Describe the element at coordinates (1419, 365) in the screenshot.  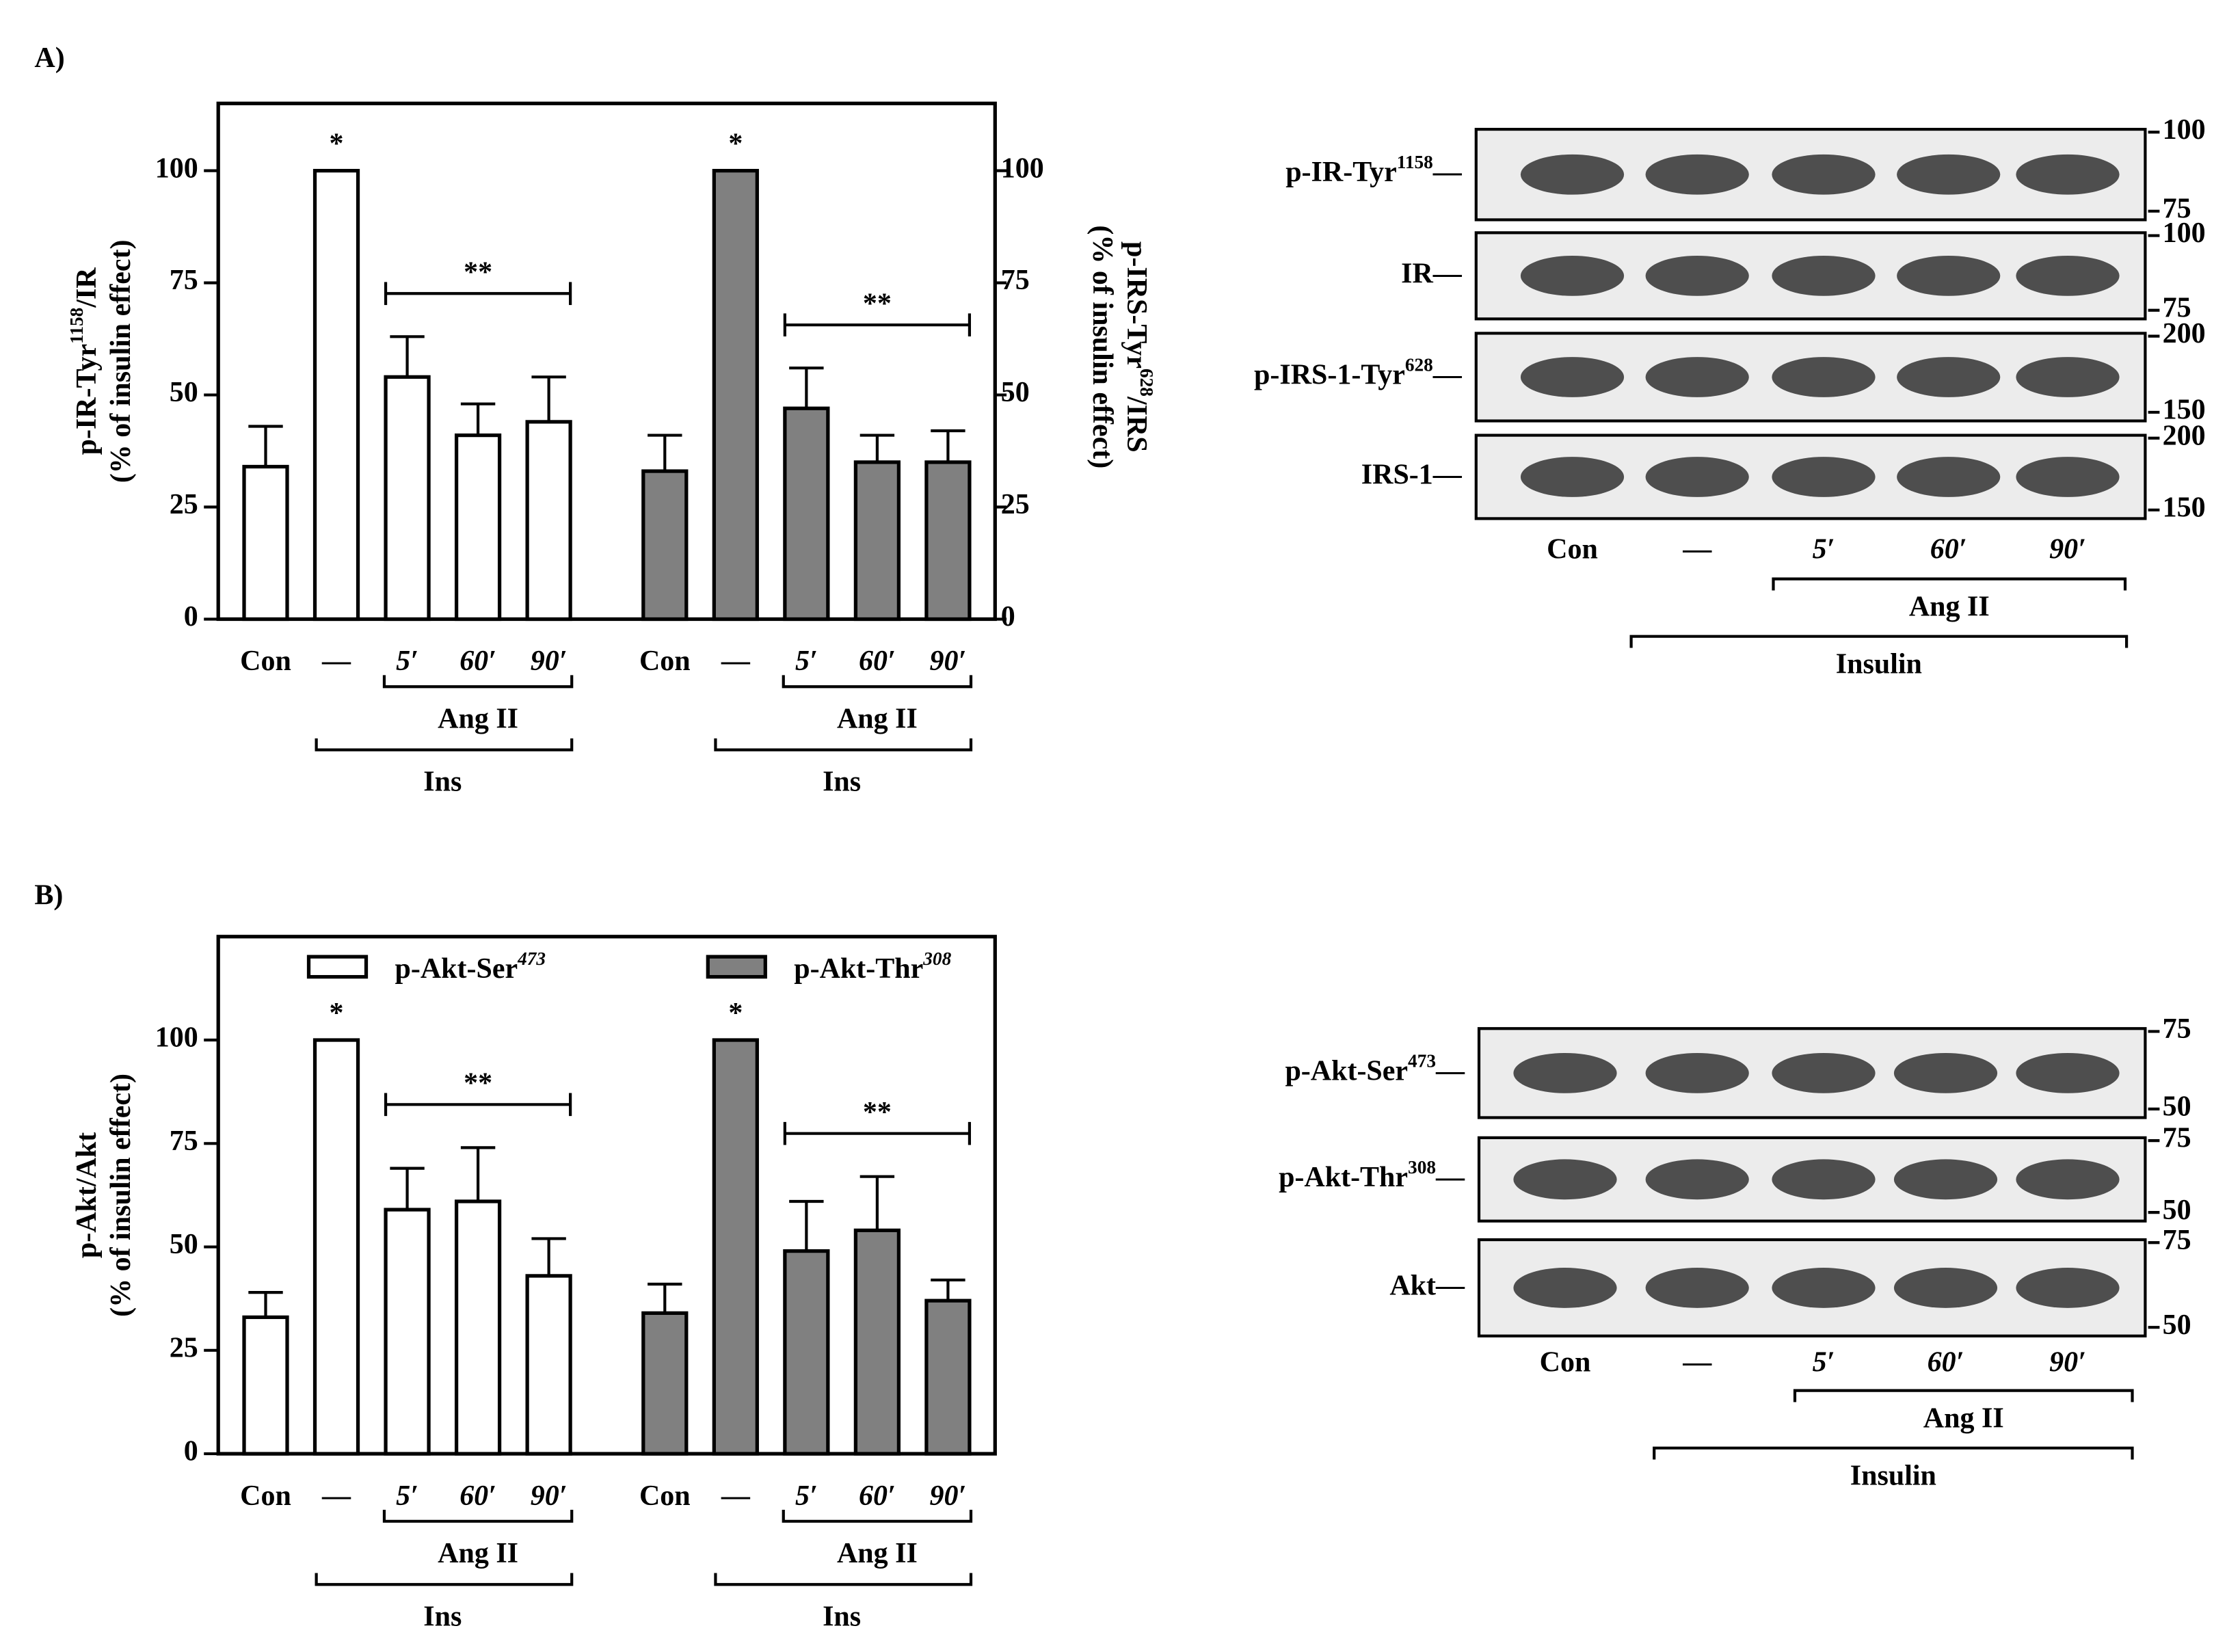
I see `blot-row-label-sup: 628` at that location.